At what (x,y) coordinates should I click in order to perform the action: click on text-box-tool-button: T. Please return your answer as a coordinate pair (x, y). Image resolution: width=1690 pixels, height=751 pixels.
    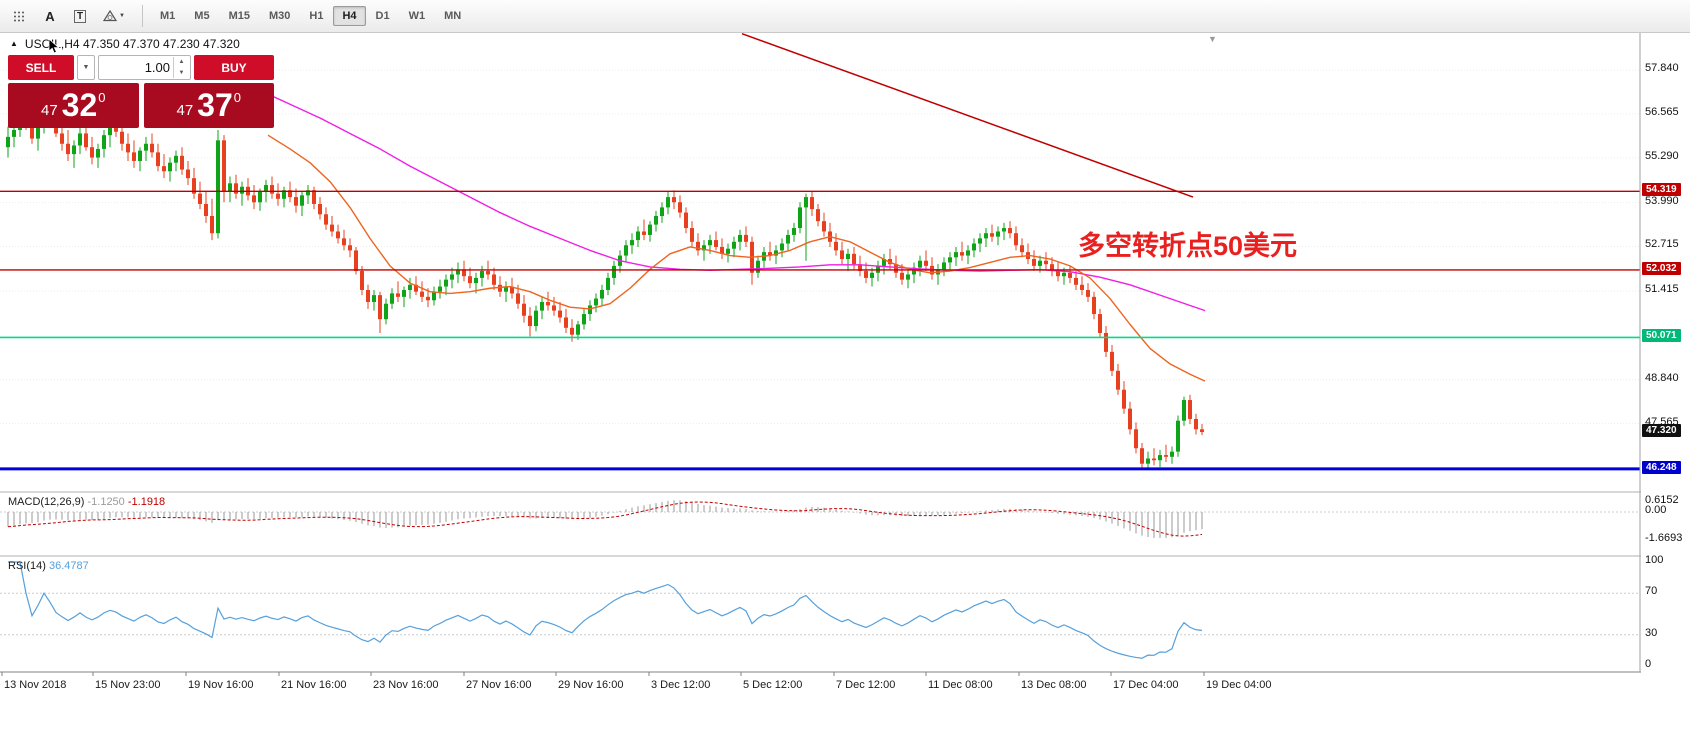
    Looking at the image, I should click on (80, 16).